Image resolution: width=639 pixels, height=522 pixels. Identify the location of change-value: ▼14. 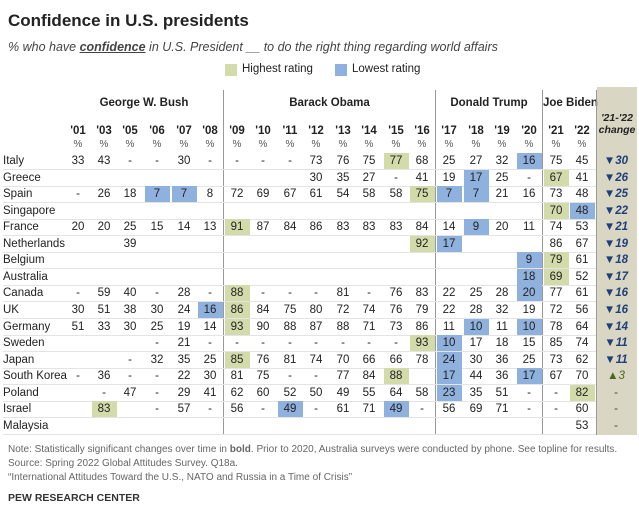
(616, 326).